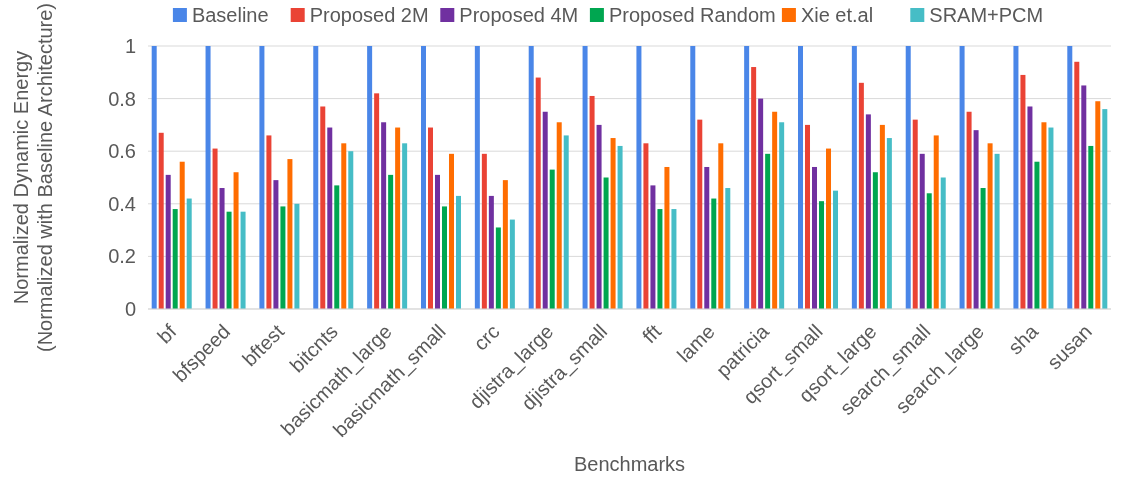 The width and height of the screenshot is (1121, 479). I want to click on y-tick-label: 1, so click(130, 46).